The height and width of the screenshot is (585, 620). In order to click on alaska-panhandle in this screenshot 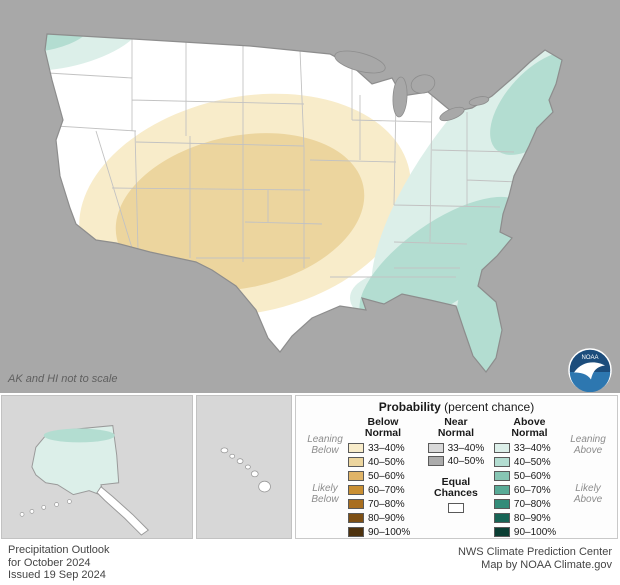, I will do `click(123, 510)`.